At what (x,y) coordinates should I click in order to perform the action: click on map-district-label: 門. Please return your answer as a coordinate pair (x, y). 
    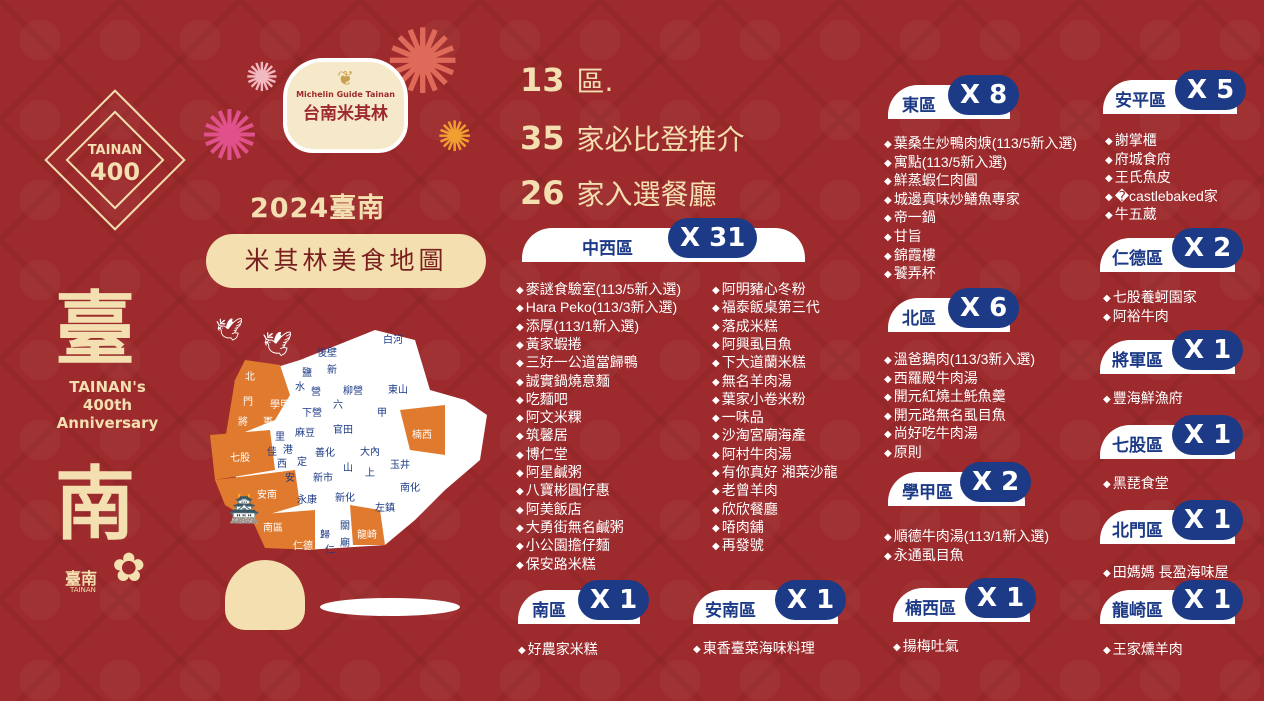
    Looking at the image, I should click on (248, 402).